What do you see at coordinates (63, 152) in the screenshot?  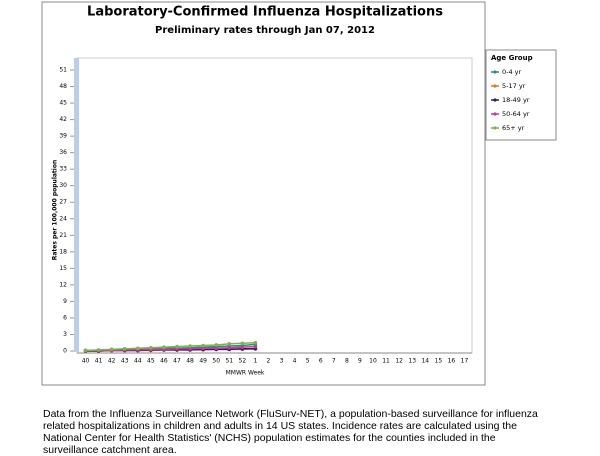 I see `y-tick-label: 36` at bounding box center [63, 152].